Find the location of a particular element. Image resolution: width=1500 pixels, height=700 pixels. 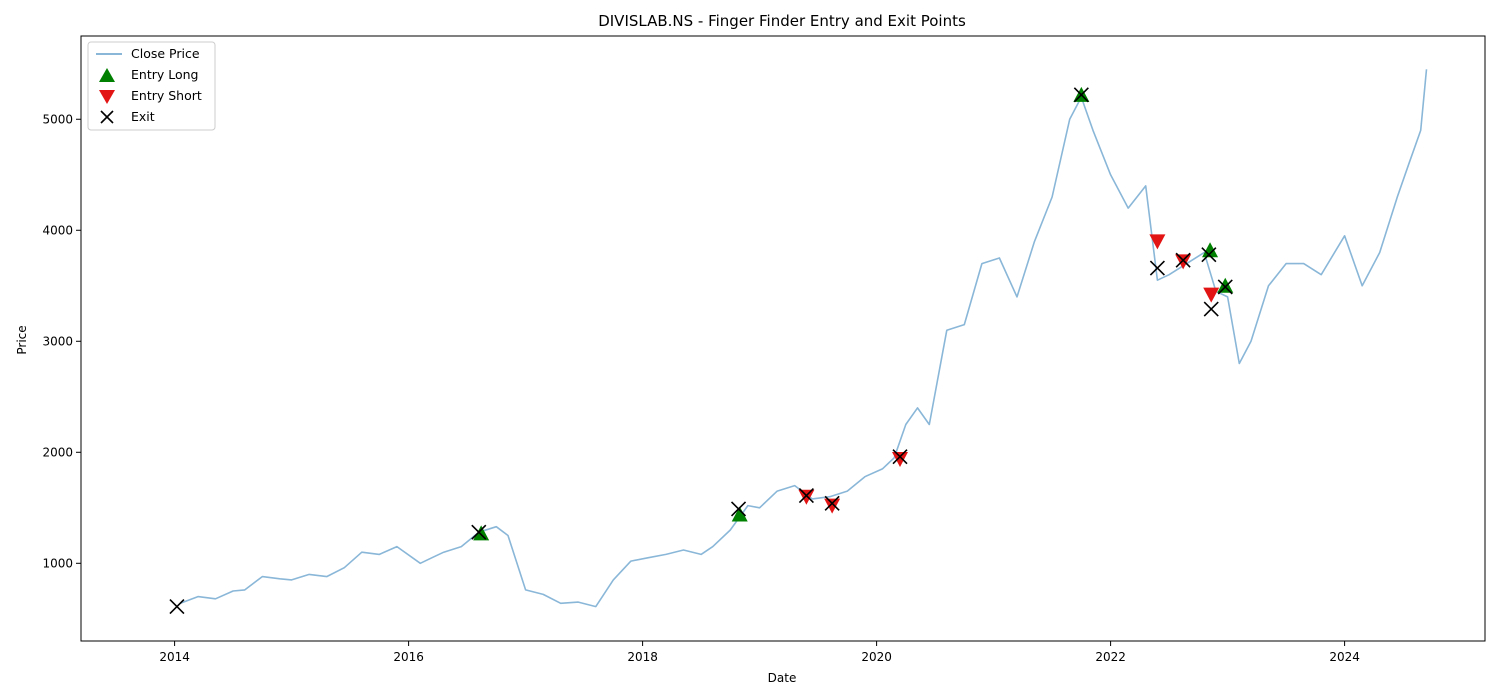

x-tick-label: 2018 is located at coordinates (642, 657).